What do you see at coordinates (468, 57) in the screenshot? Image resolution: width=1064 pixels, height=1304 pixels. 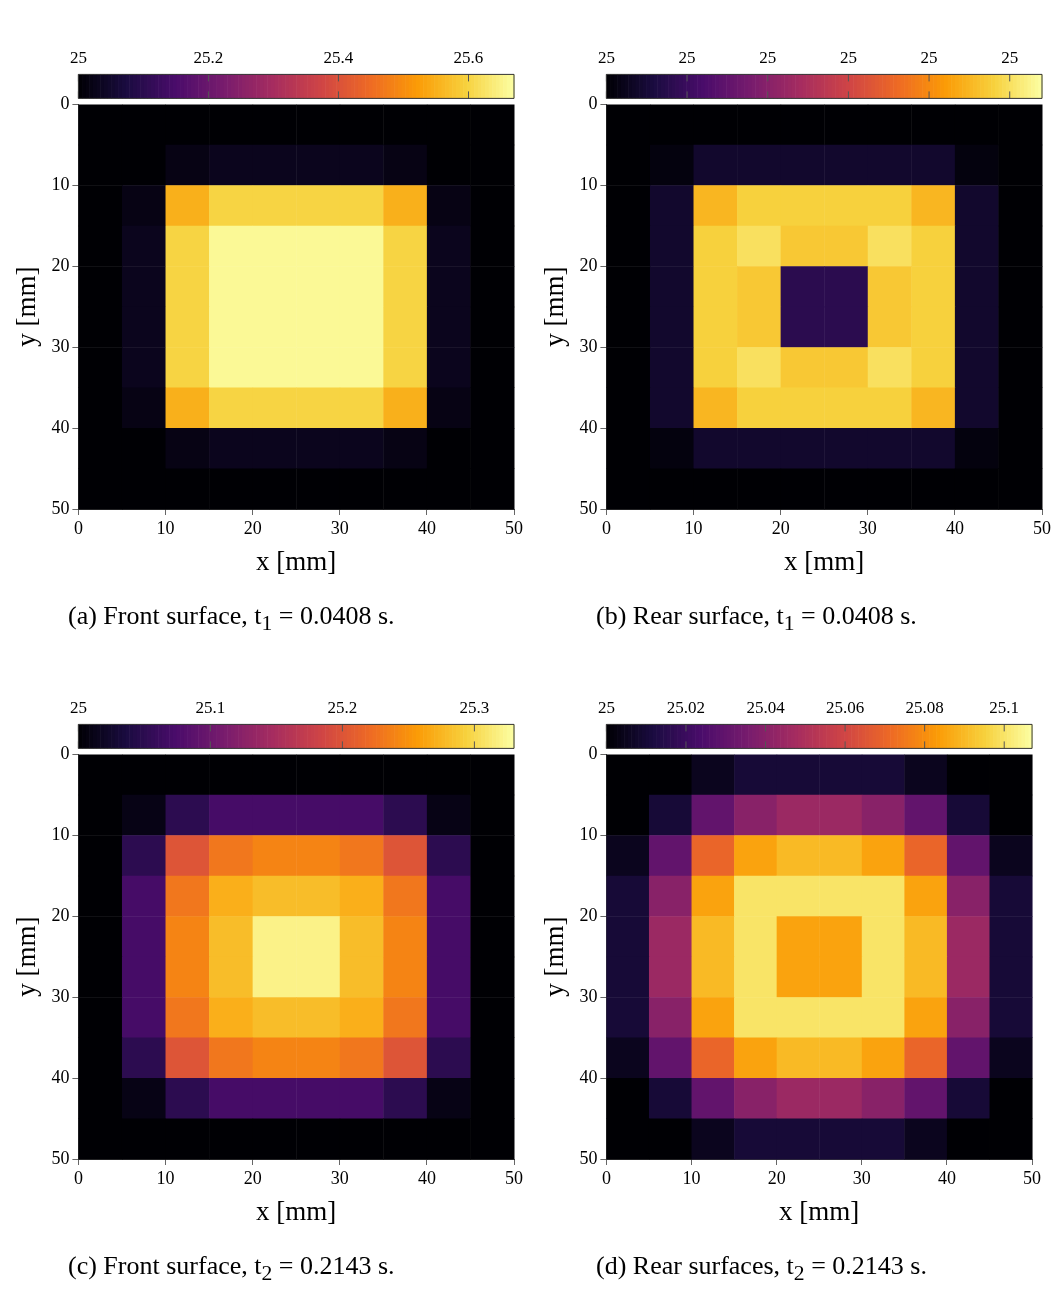 I see `color-bar-label: 25.6` at bounding box center [468, 57].